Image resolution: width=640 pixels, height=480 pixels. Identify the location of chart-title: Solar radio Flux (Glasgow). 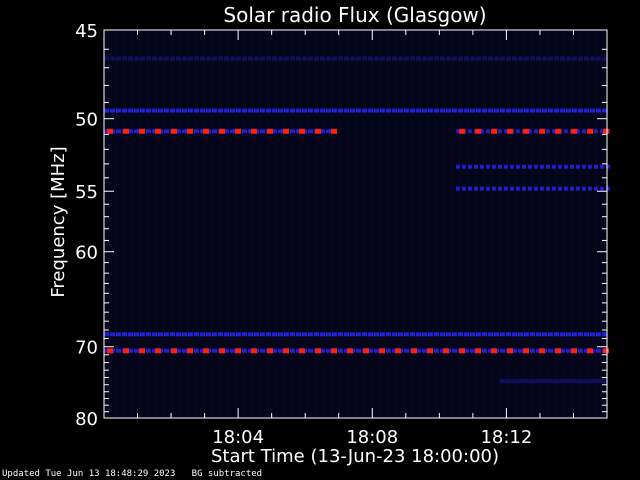
(354, 15).